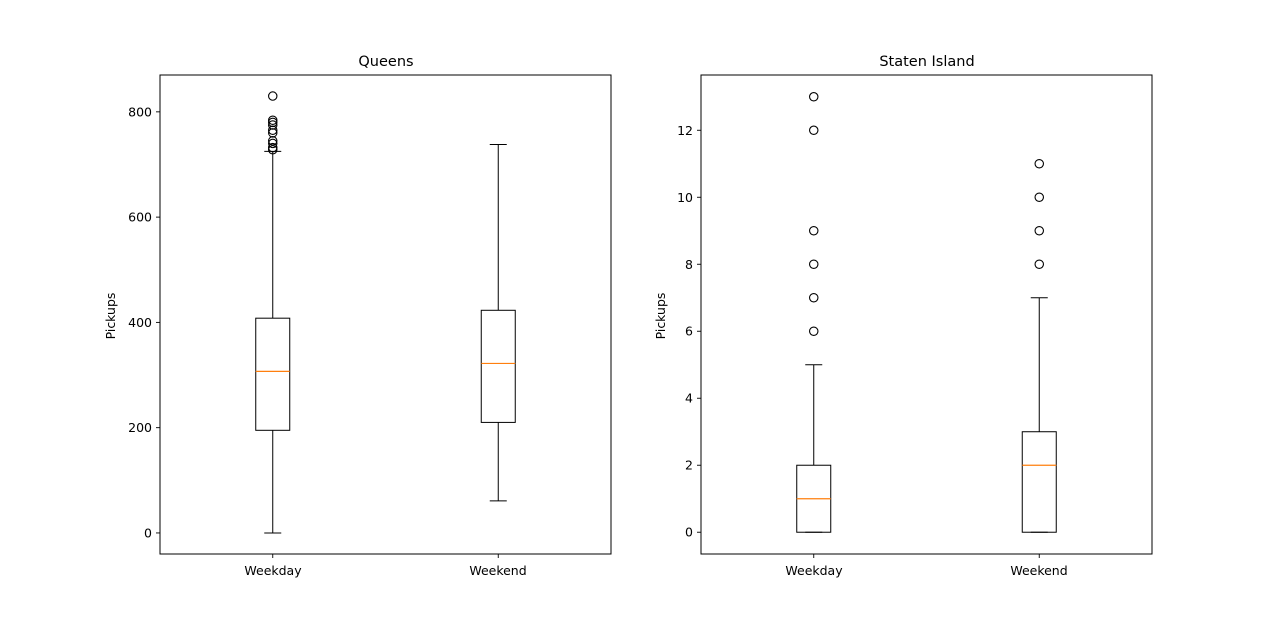 The image size is (1280, 623). What do you see at coordinates (660, 316) in the screenshot?
I see `staten-island-ylabel: Pickups` at bounding box center [660, 316].